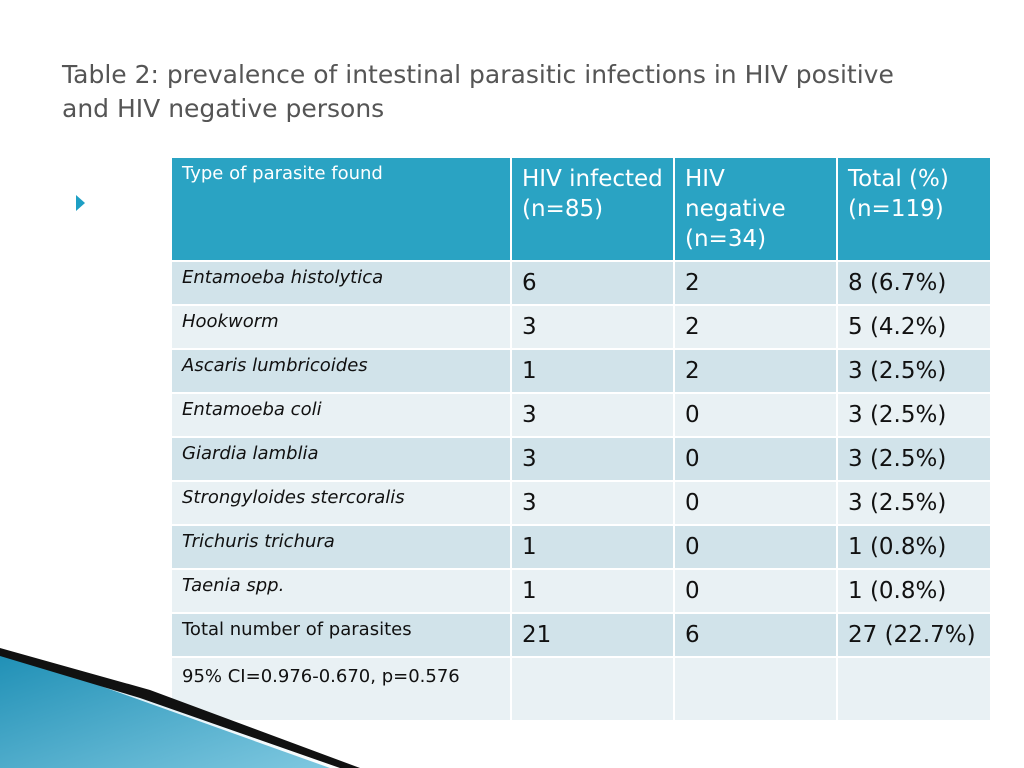  What do you see at coordinates (341, 415) in the screenshot?
I see `parasite-name: Entamoeba coli` at bounding box center [341, 415].